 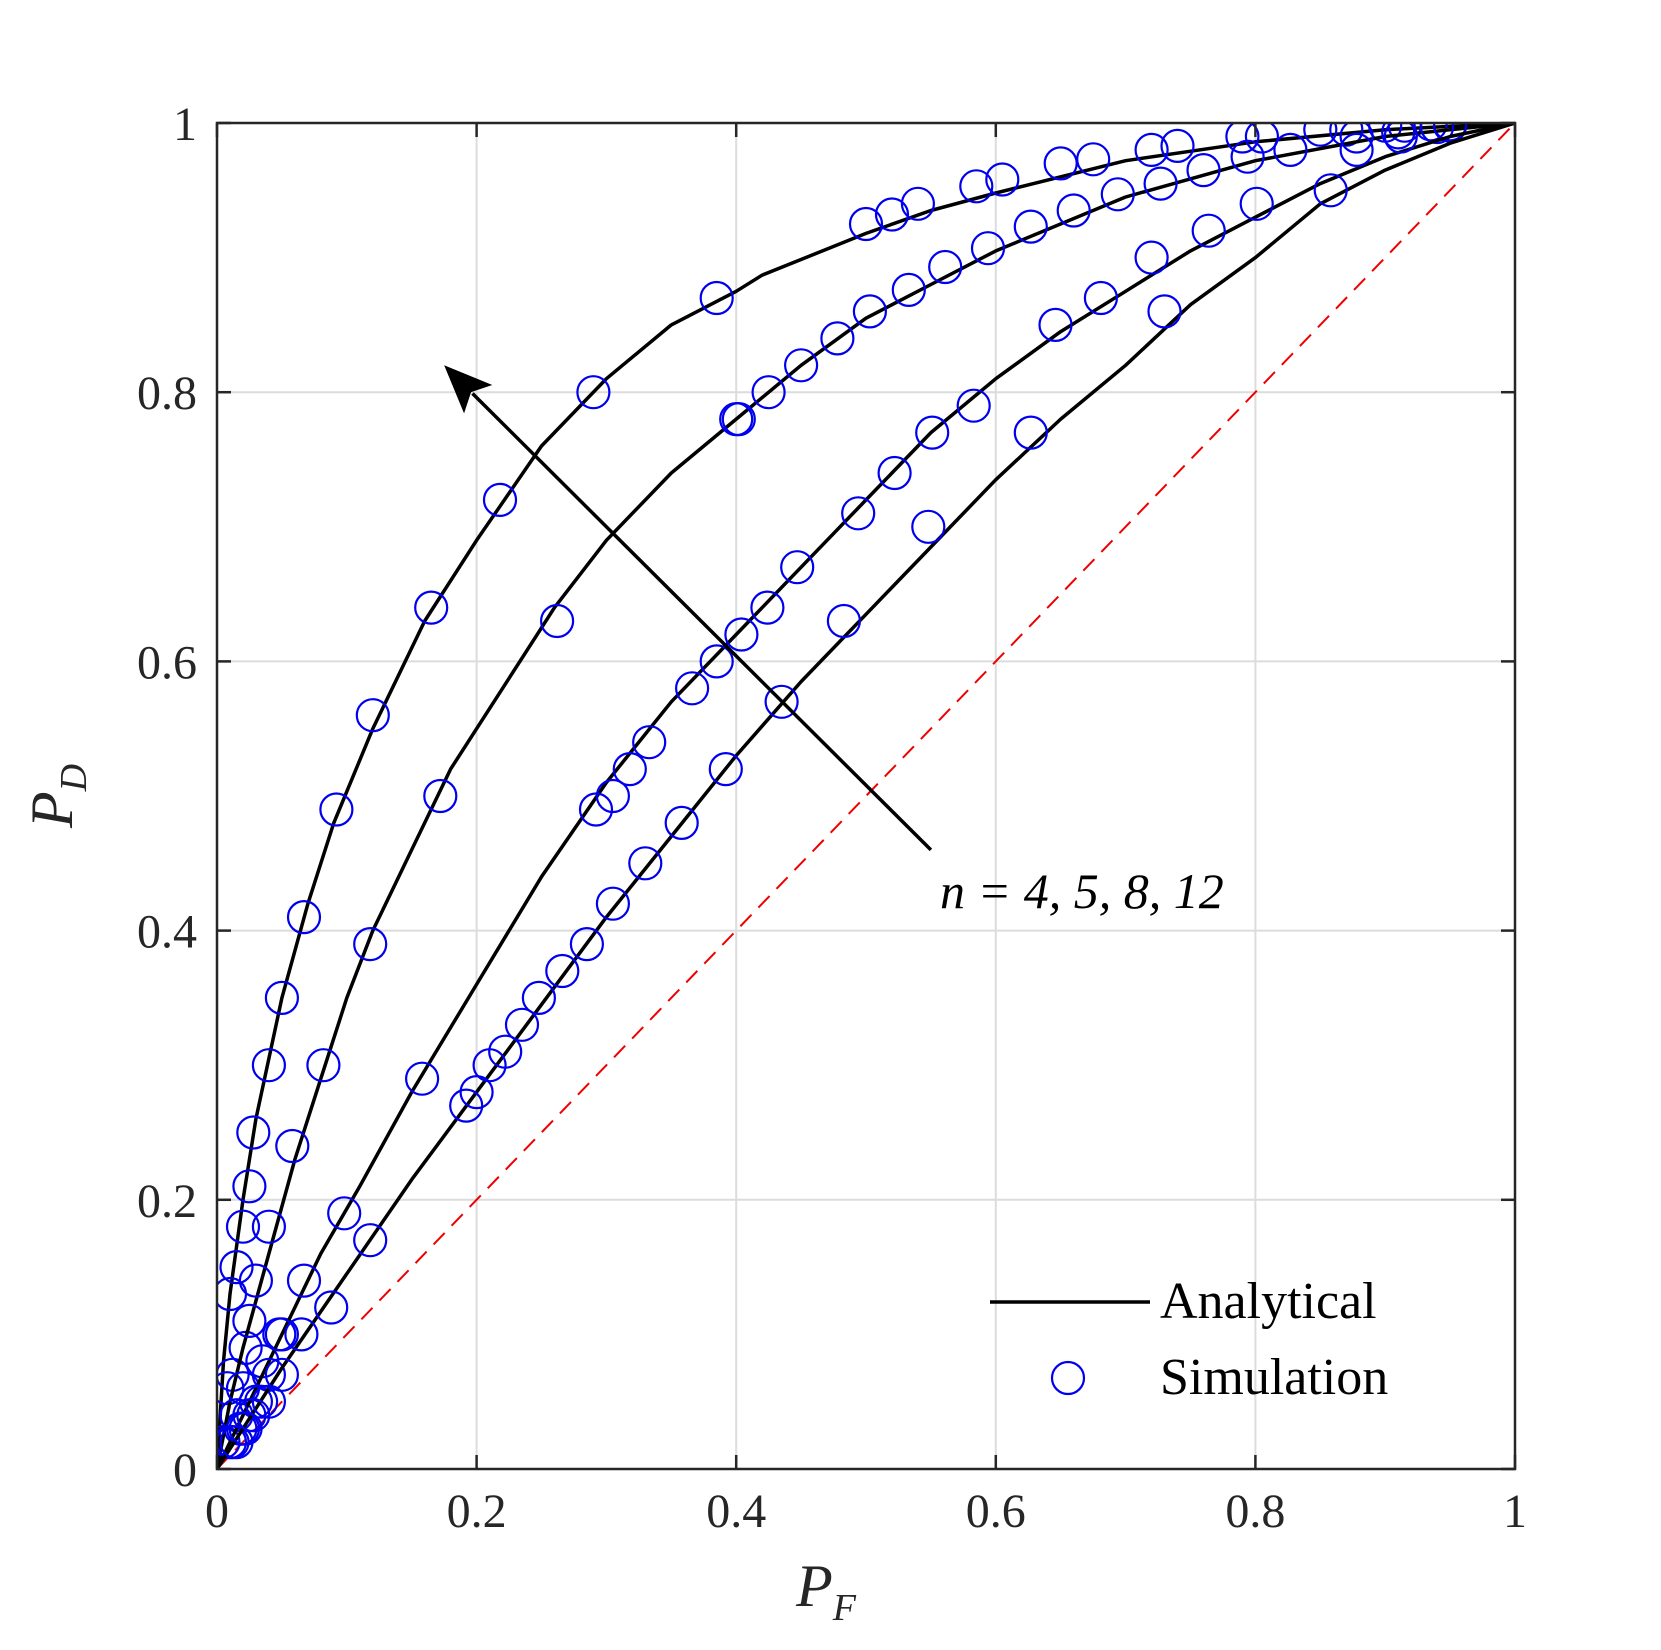 I want to click on y-axis-label: PD, so click(x=57, y=796).